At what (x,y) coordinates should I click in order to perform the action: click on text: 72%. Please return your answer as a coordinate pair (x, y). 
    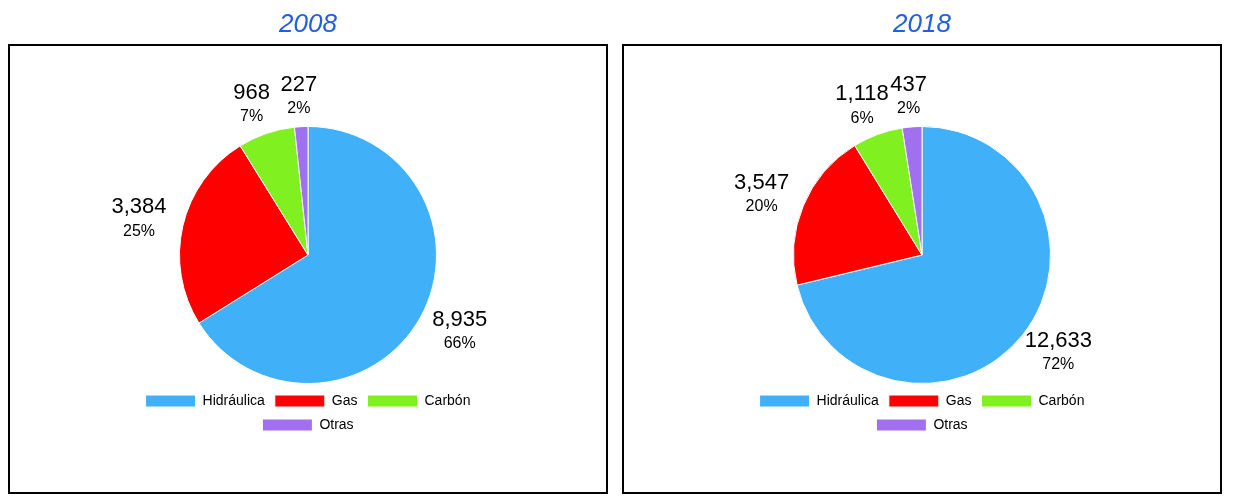
    Looking at the image, I should click on (1058, 364).